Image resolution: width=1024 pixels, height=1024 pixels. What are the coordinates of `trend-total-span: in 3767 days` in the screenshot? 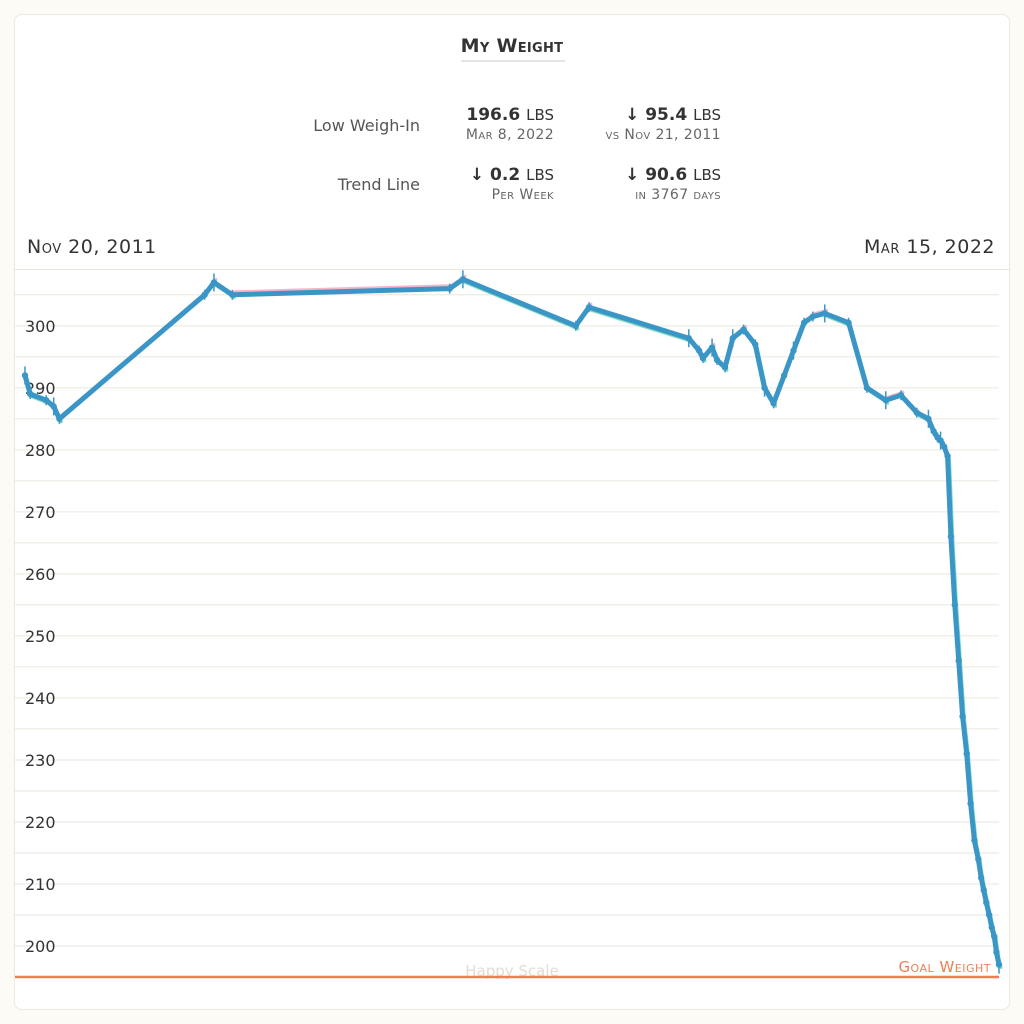 It's located at (678, 195).